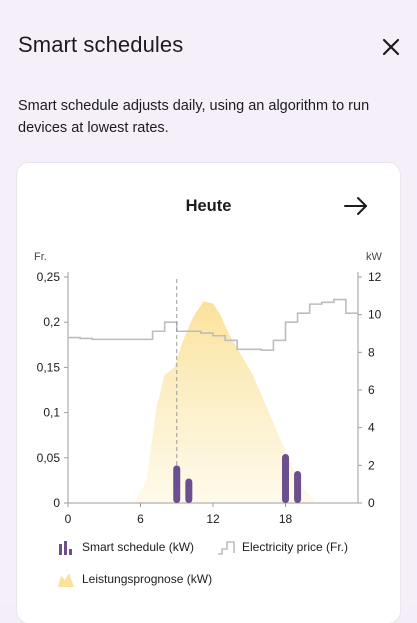  I want to click on legend-price-label: Electricity price (Fr.), so click(295, 547).